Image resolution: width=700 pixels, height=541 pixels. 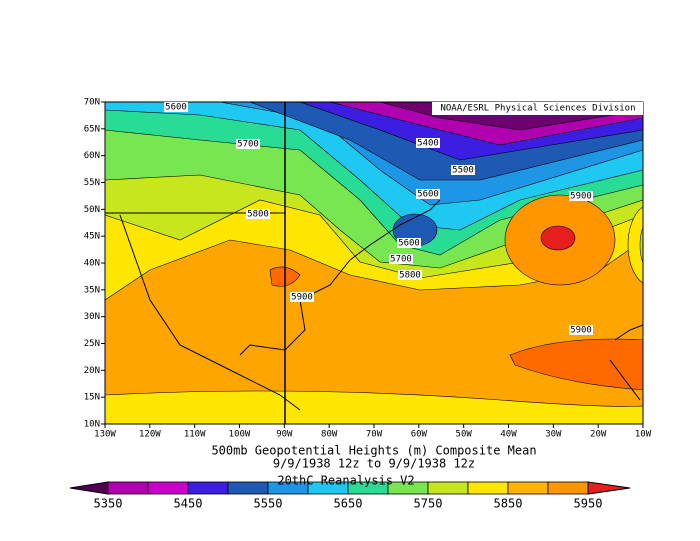 I want to click on y-tick-label: 45N, so click(x=92, y=237).